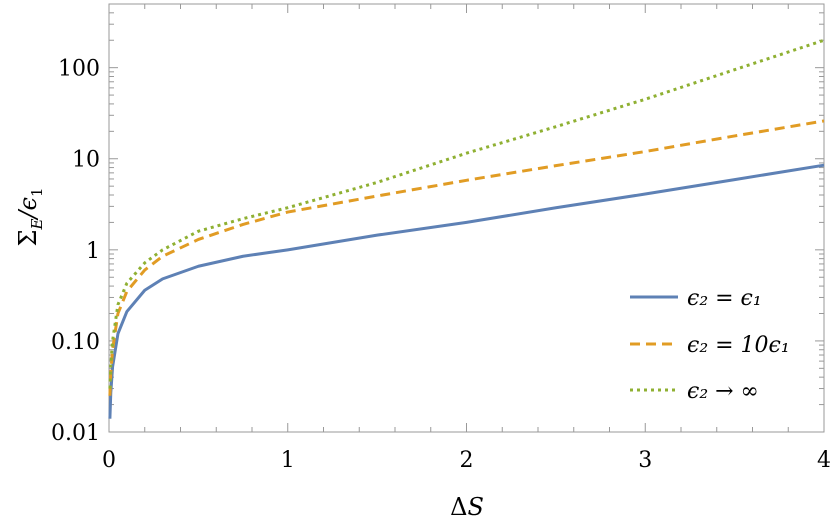  What do you see at coordinates (75, 433) in the screenshot?
I see `y-tick-label: 0.01` at bounding box center [75, 433].